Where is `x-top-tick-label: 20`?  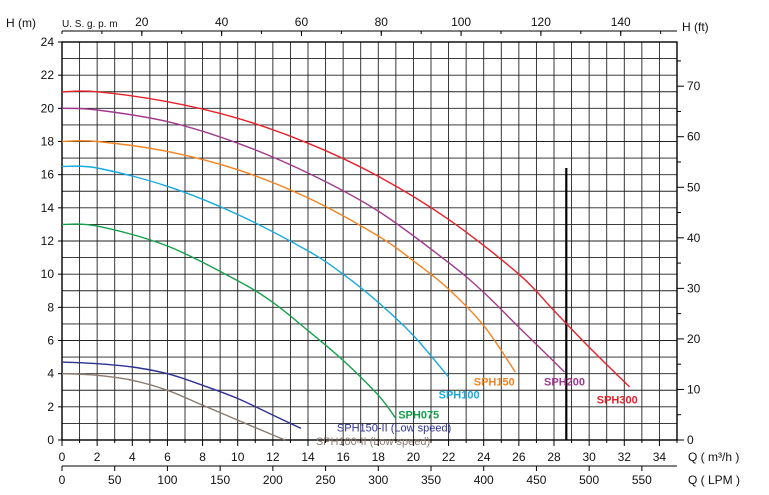
x-top-tick-label: 20 is located at coordinates (142, 22).